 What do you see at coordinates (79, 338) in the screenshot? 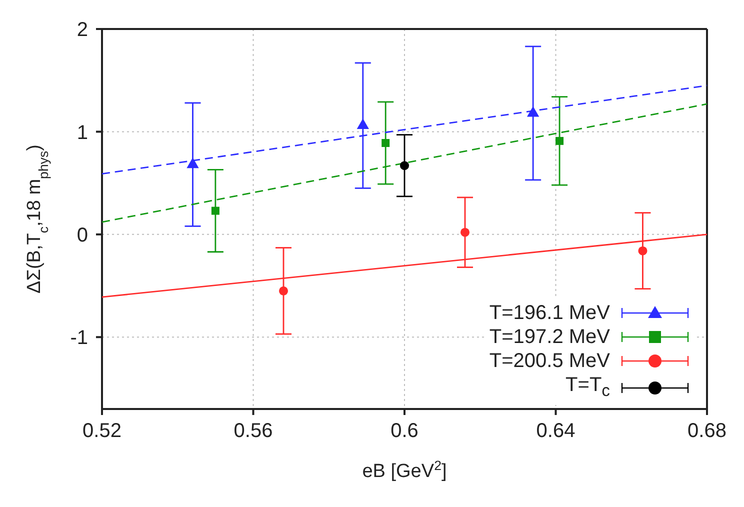
I see `y-tick-label: -1` at bounding box center [79, 338].